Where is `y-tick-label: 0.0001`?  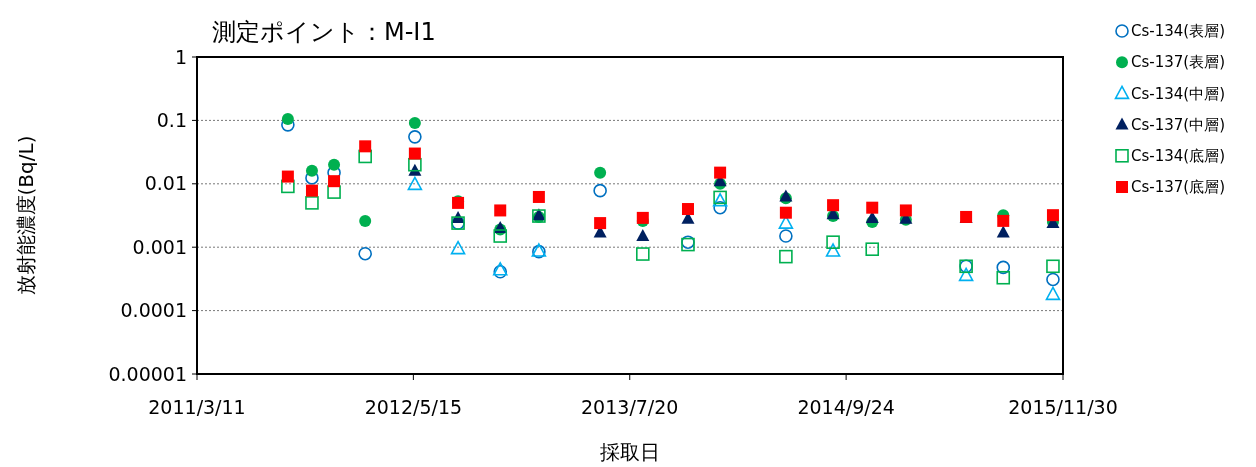
y-tick-label: 0.0001 is located at coordinates (153, 310).